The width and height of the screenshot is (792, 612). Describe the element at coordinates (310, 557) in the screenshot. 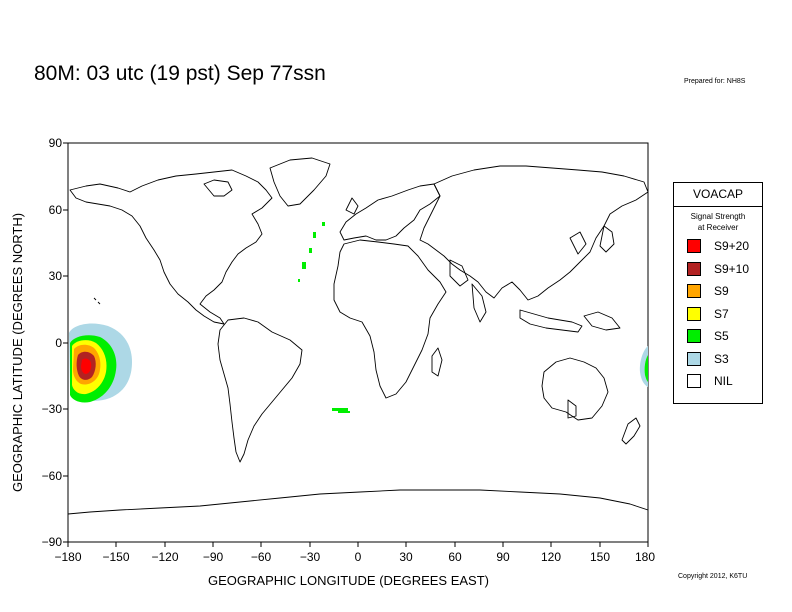

I see `x-tick-label: −30` at that location.